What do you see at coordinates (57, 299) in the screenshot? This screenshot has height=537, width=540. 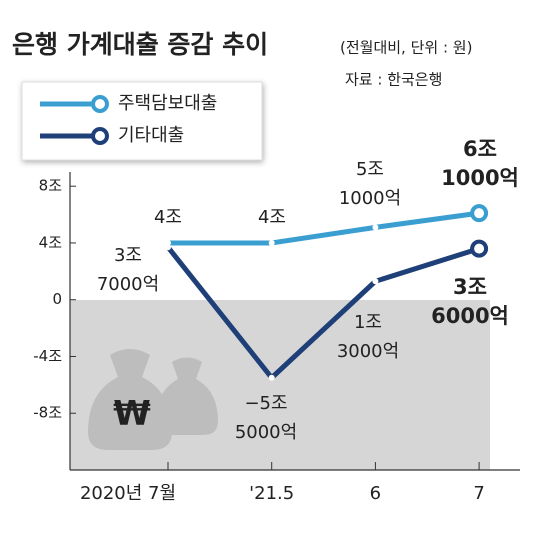 I see `y-tick-label: 0` at bounding box center [57, 299].